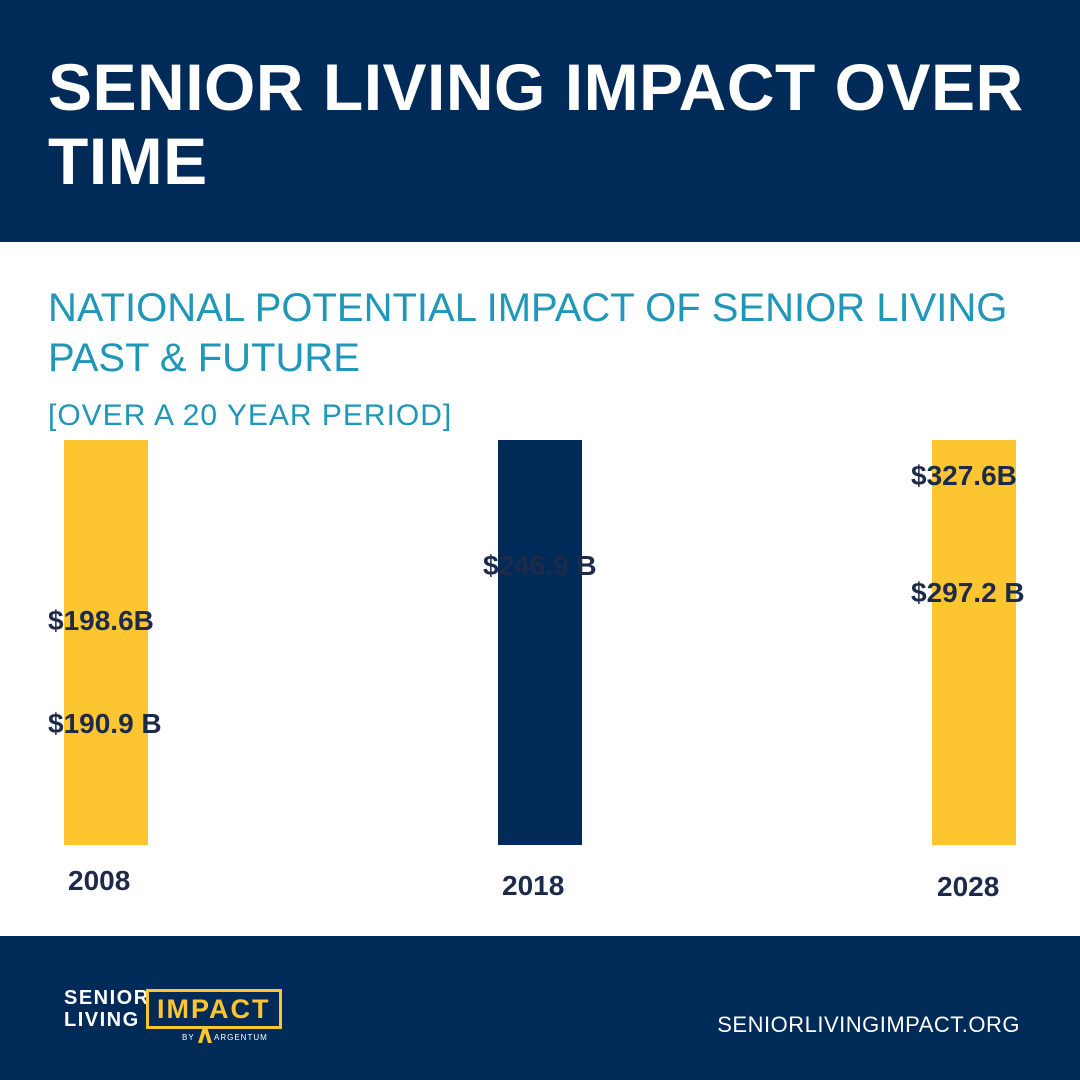  I want to click on senior-living-impact-logo: SENIOR LIVING IMPACT BY ARGENTUM, so click(179, 1015).